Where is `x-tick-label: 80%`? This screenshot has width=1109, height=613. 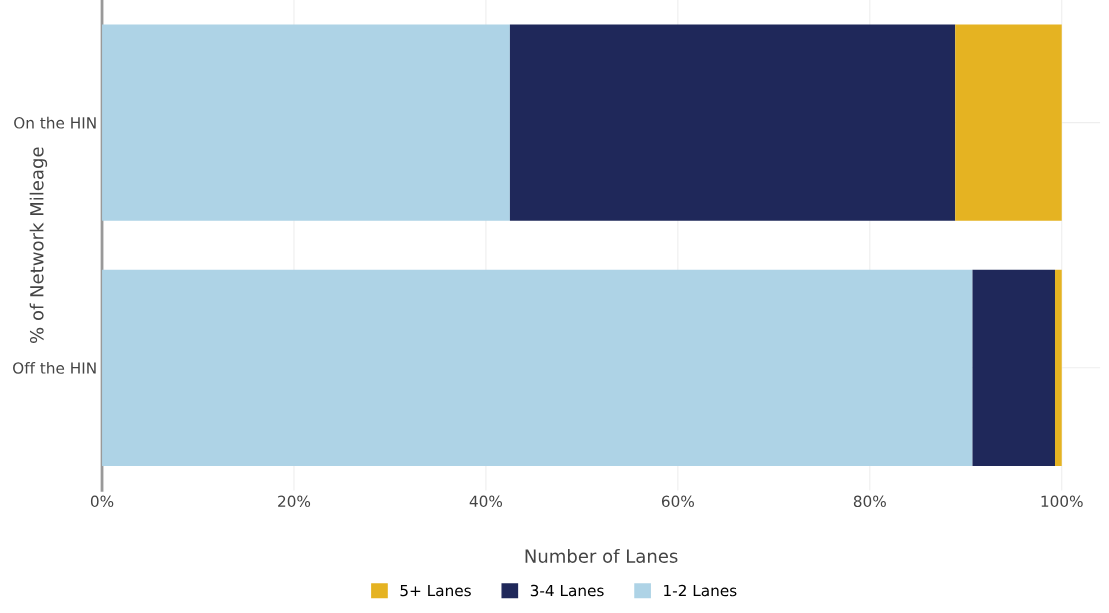 x-tick-label: 80% is located at coordinates (869, 501).